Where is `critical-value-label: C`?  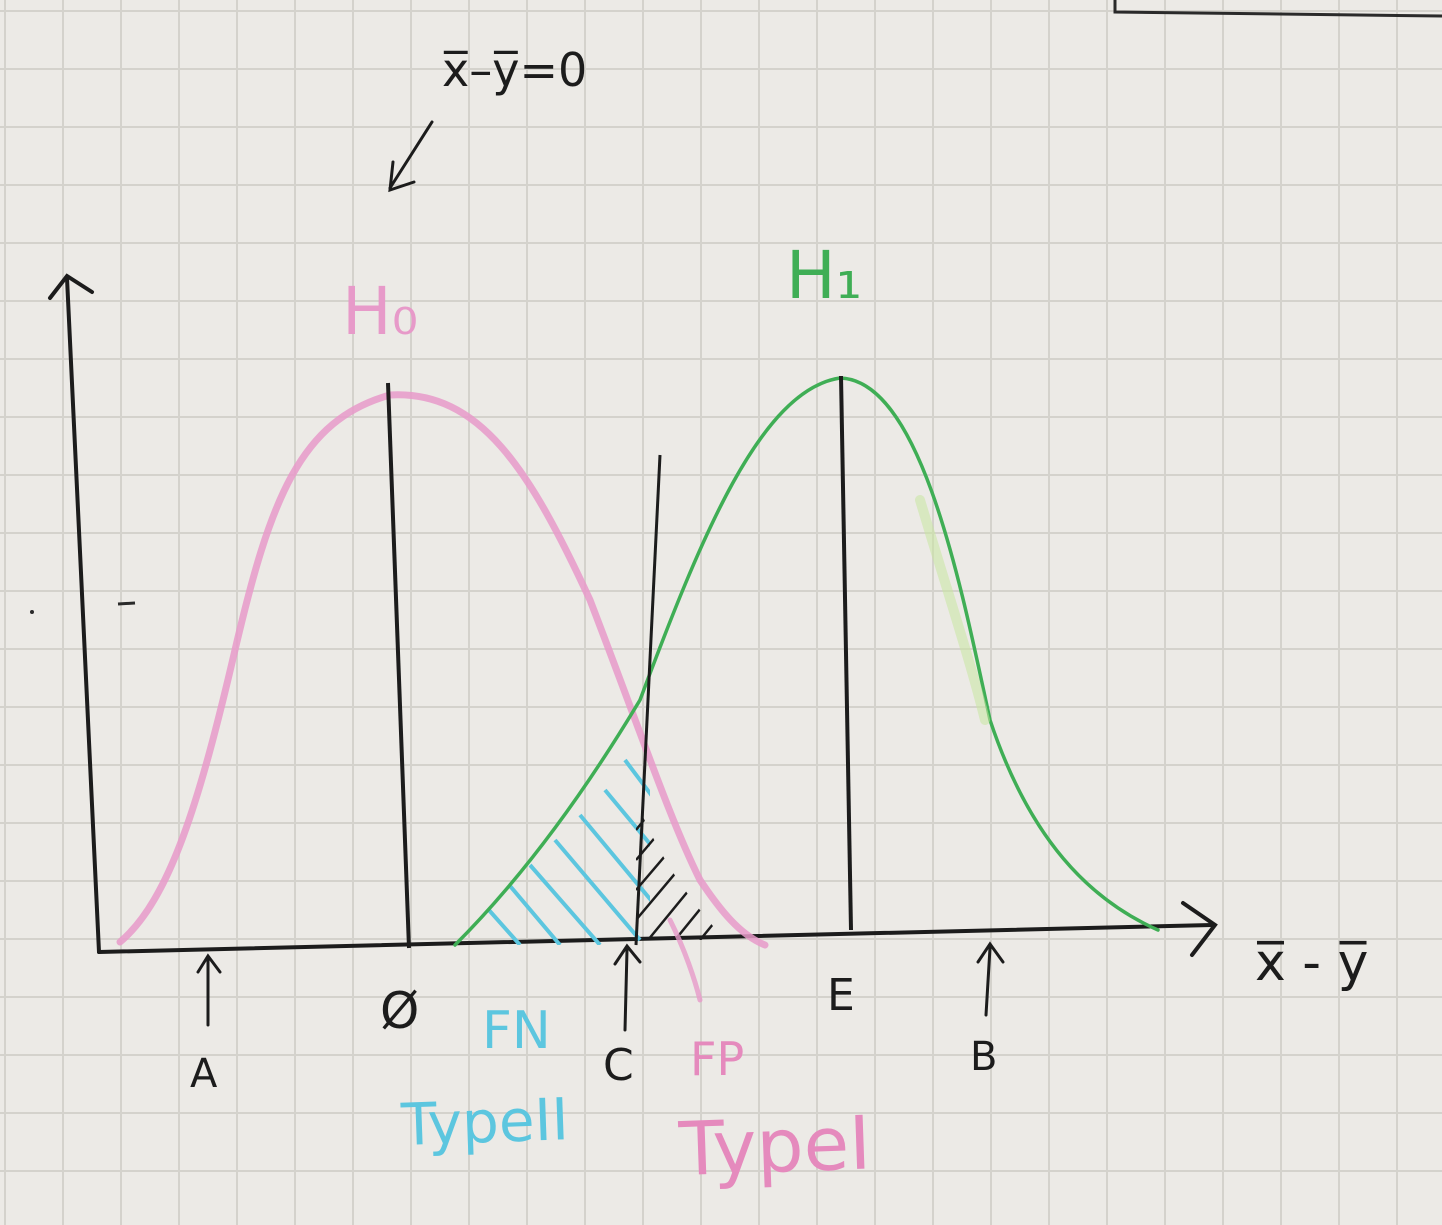
critical-value-label: C is located at coordinates (618, 1065).